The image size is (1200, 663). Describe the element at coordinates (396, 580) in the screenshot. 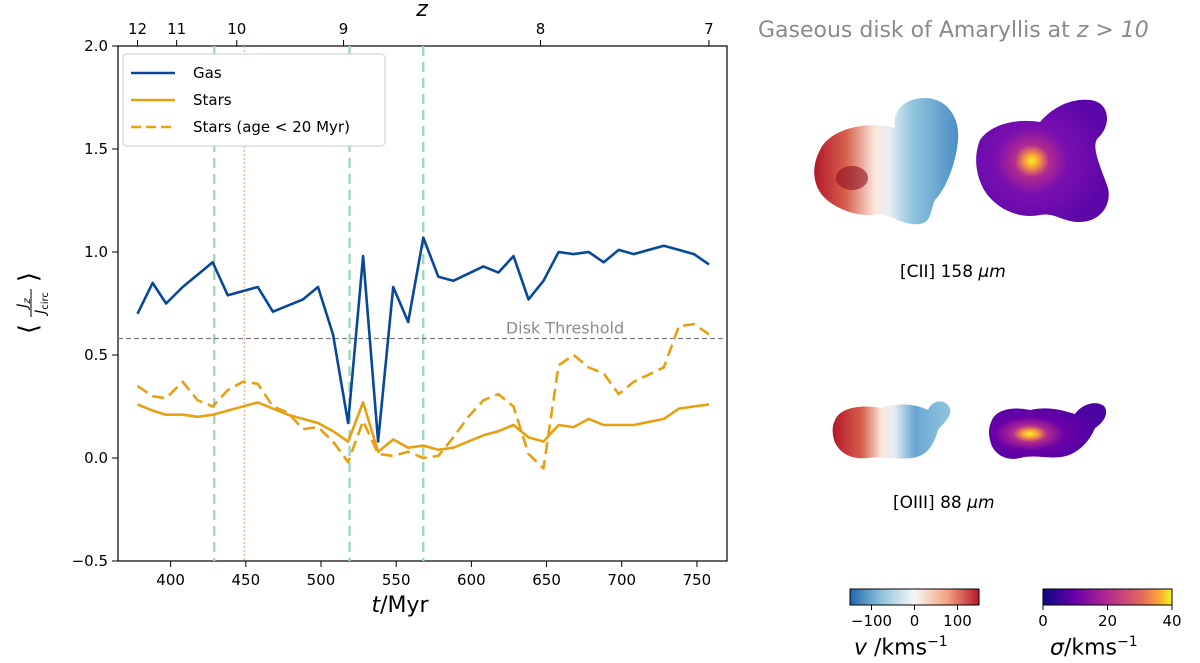

I see `x-tick-label-3: 550` at that location.